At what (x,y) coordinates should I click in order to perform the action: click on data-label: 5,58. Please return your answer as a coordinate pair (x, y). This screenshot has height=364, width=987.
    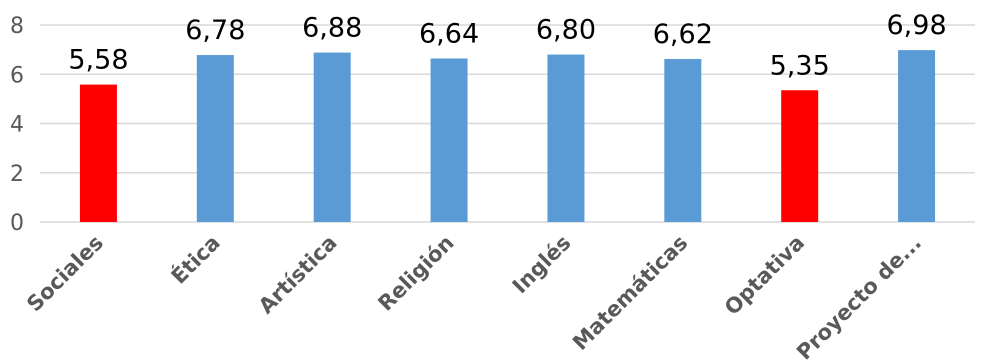
    Looking at the image, I should click on (98, 60).